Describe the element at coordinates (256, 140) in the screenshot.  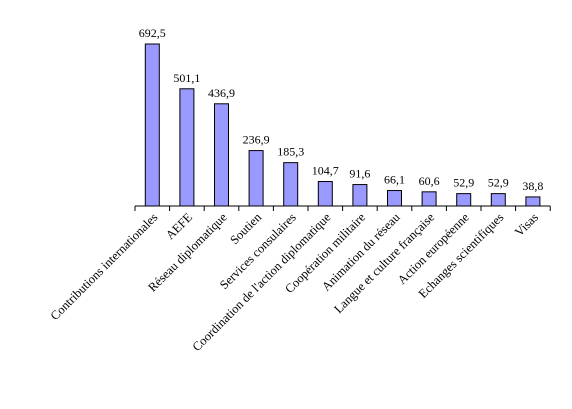
I see `data-label: 236,9` at that location.